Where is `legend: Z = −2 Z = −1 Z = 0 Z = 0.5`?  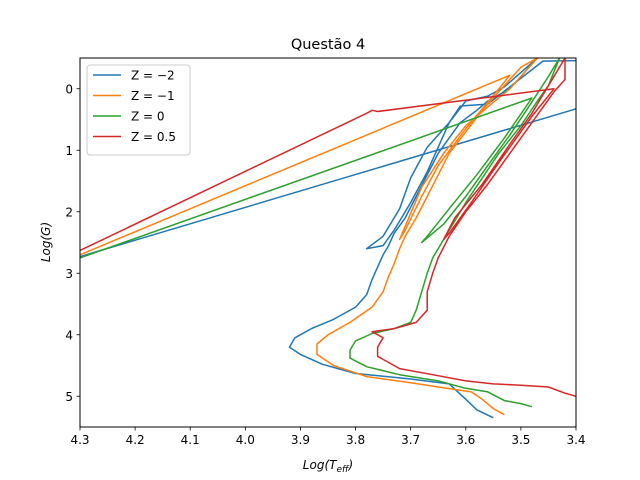 legend: Z = −2 Z = −1 Z = 0 Z = 0.5 is located at coordinates (138, 110).